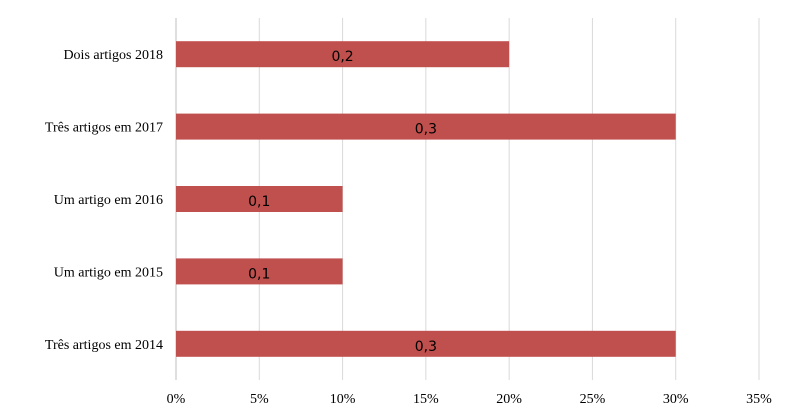 The image size is (798, 418). What do you see at coordinates (470, 399) in the screenshot?
I see `x-tick-labels: 0% 5% 10% 15% 20% 25% 30% 35%` at bounding box center [470, 399].